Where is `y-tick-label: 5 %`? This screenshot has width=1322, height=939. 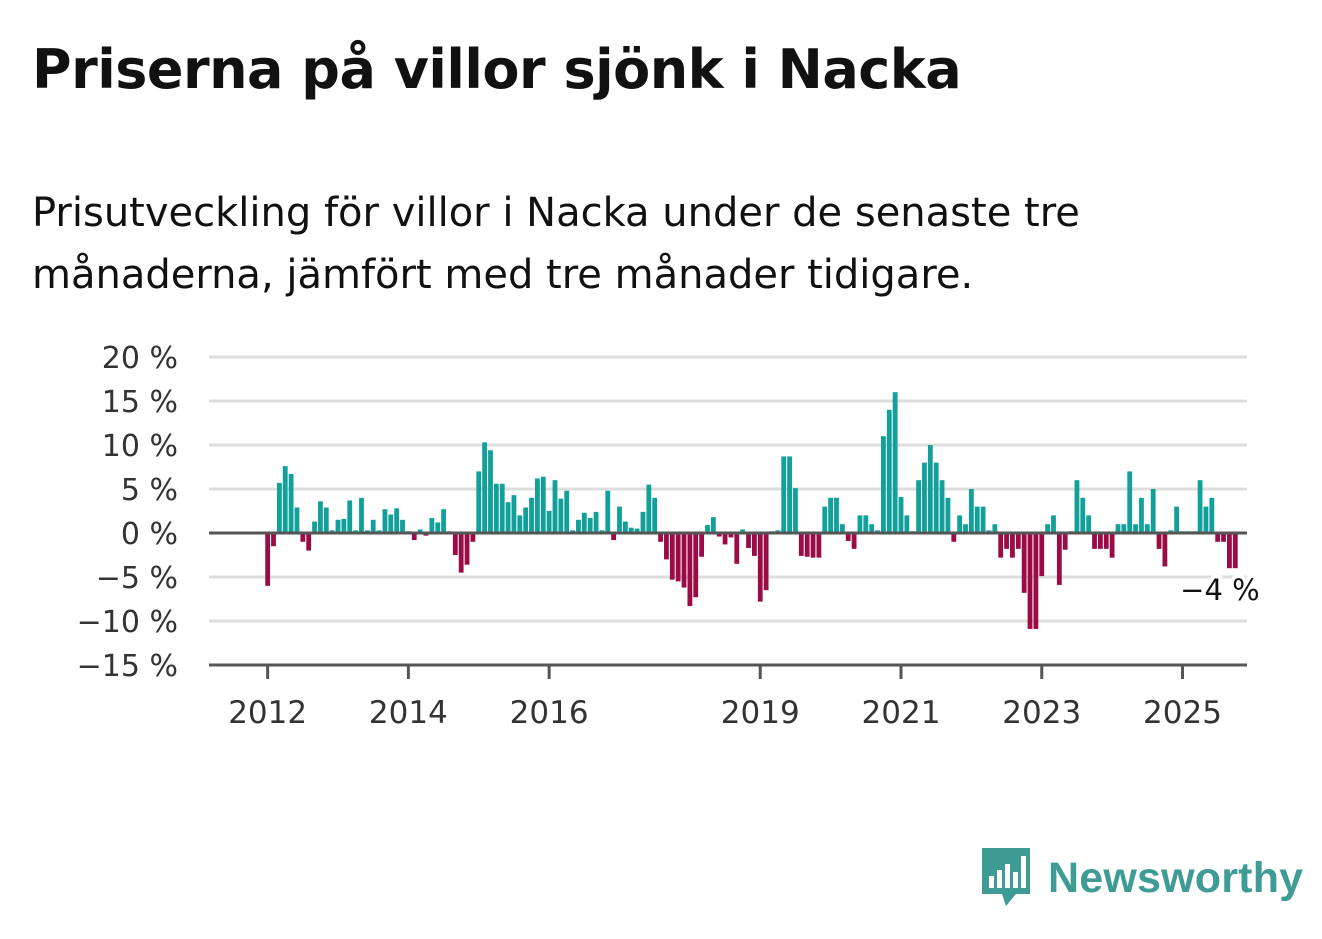
y-tick-label: 5 % is located at coordinates (149, 490).